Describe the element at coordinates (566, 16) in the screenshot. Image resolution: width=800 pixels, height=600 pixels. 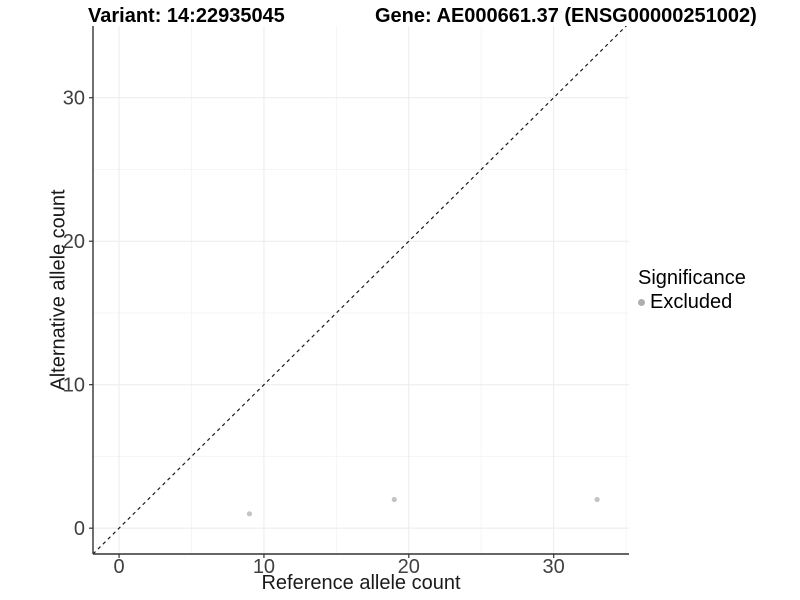
I see `gene-title: Gene: AE000661.37 (ENSG00000251002)` at that location.